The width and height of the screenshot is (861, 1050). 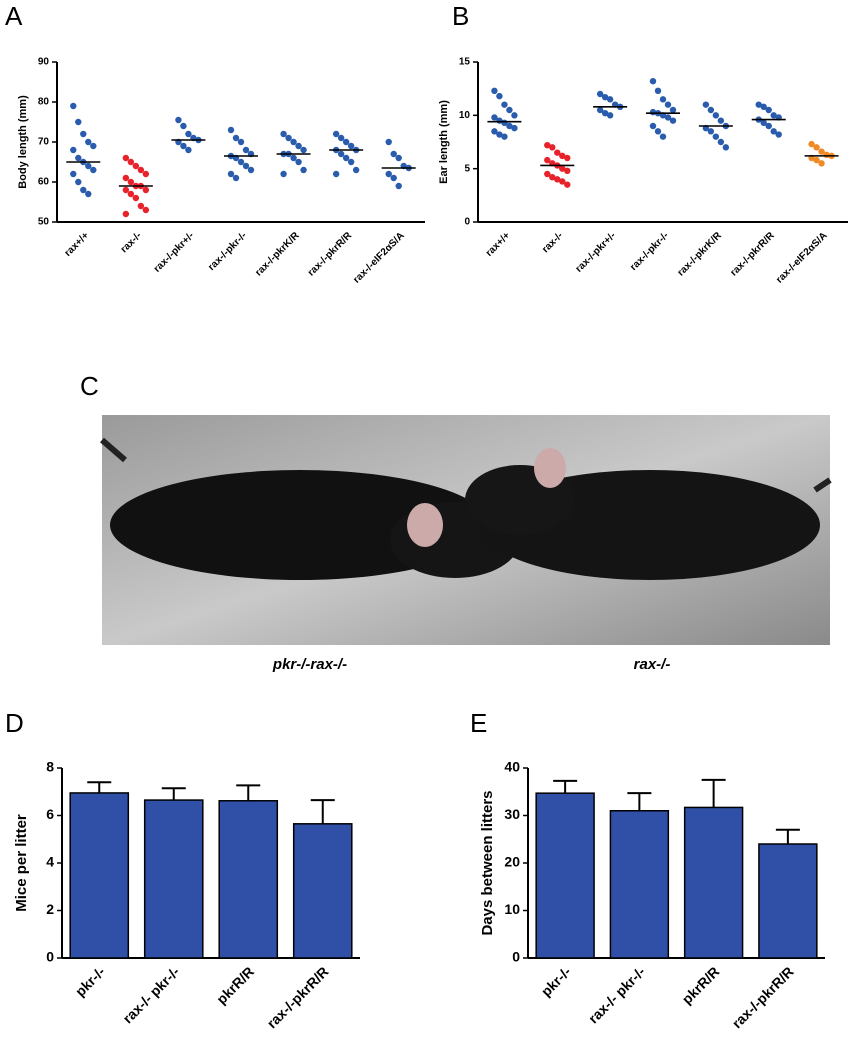 What do you see at coordinates (652, 664) in the screenshot?
I see `photo-label: rax-/-` at bounding box center [652, 664].